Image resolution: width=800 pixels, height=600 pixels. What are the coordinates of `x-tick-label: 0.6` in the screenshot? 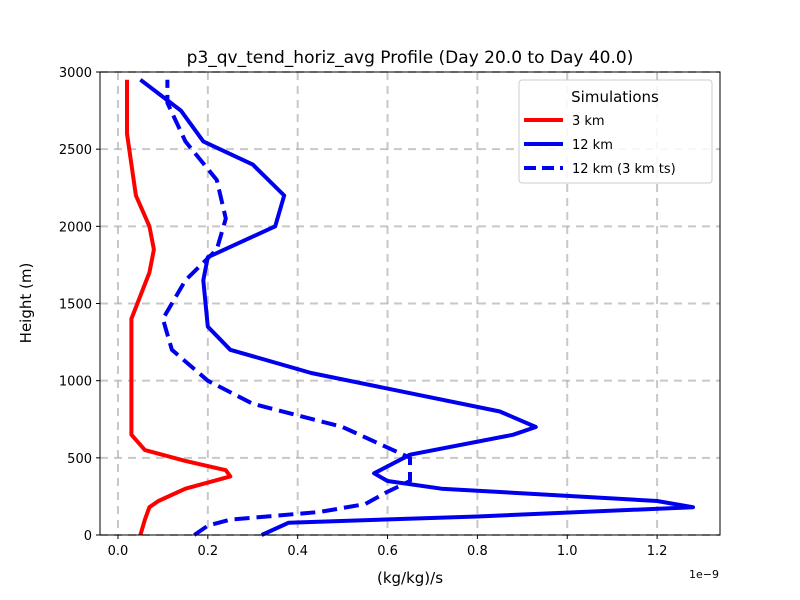 It's located at (387, 551).